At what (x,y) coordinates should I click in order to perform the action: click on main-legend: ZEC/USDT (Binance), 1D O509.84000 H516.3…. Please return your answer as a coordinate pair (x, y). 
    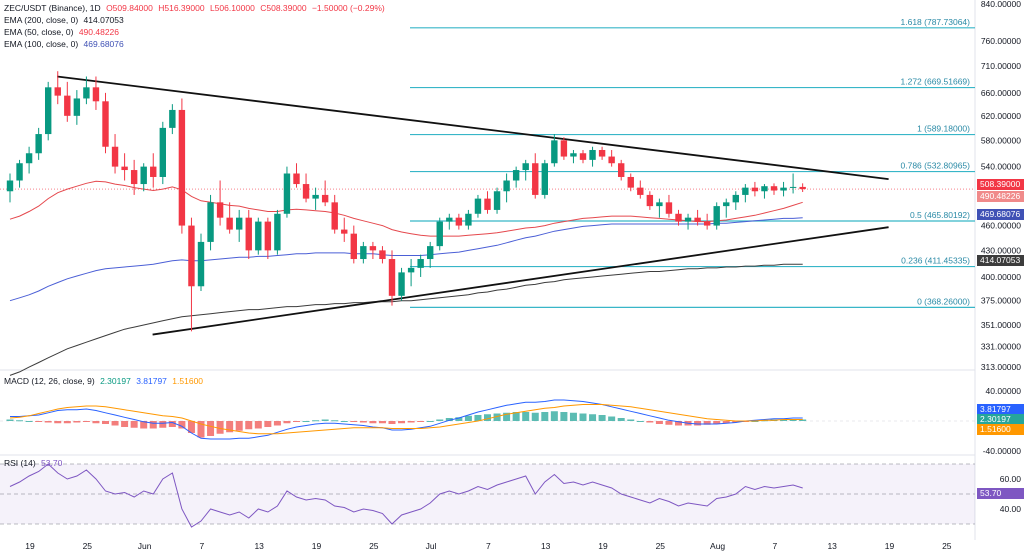
    Looking at the image, I should click on (196, 8).